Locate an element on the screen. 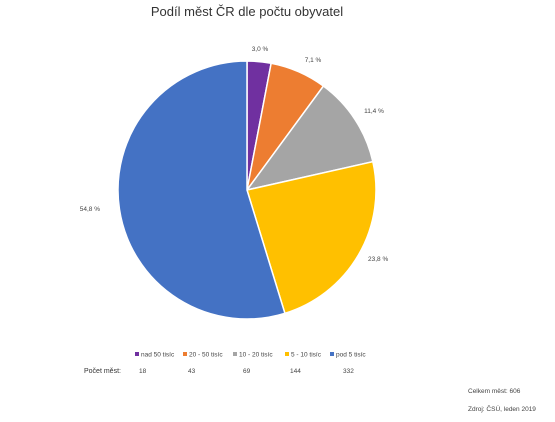 The image size is (555, 422). count-value-3: 69 is located at coordinates (247, 371).